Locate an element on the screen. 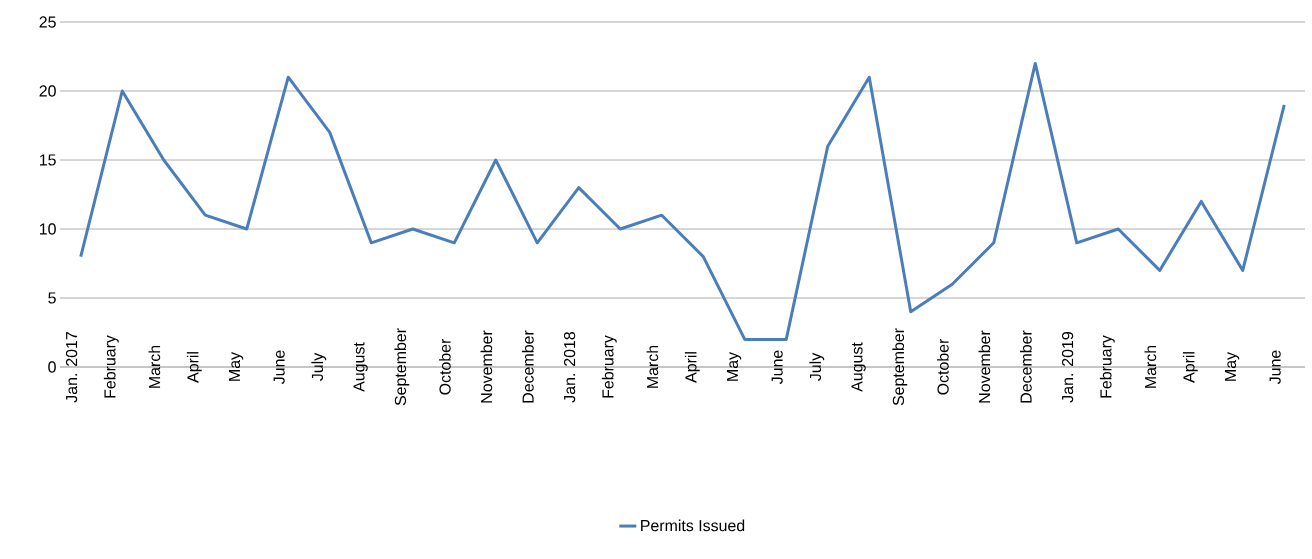 The height and width of the screenshot is (559, 1312). y-tick-label: 25 is located at coordinates (47, 22).